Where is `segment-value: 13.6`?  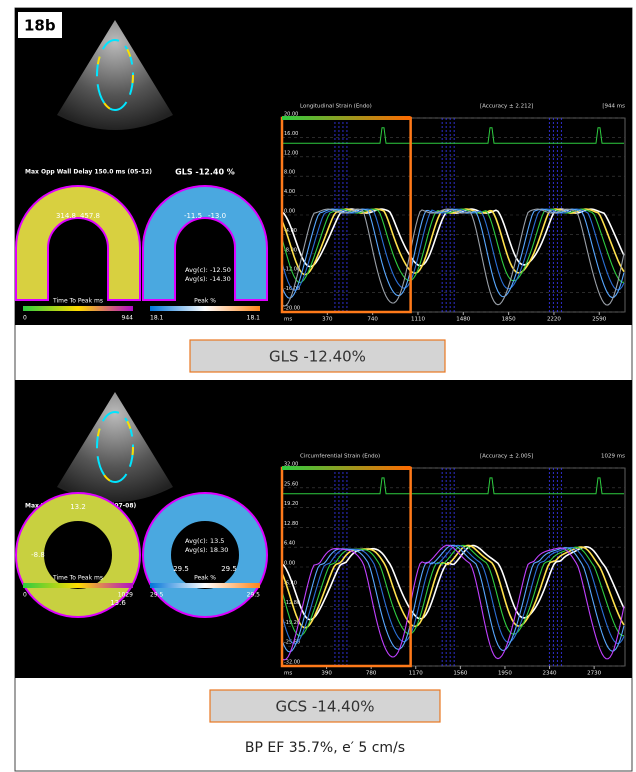
segment-value: 13.6 is located at coordinates (118, 603).